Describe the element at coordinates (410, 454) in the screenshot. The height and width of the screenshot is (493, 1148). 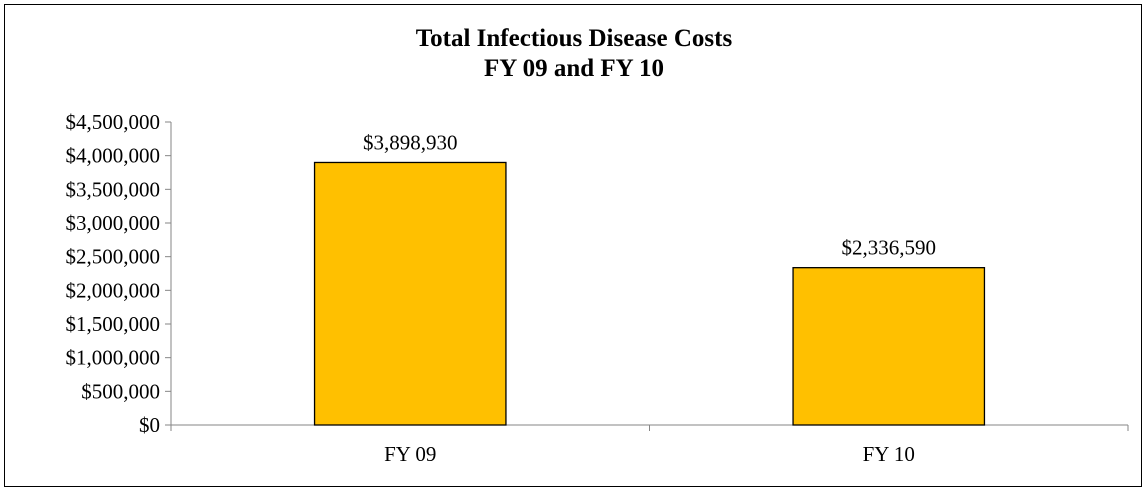
I see `x-tick-label: FY 09` at that location.